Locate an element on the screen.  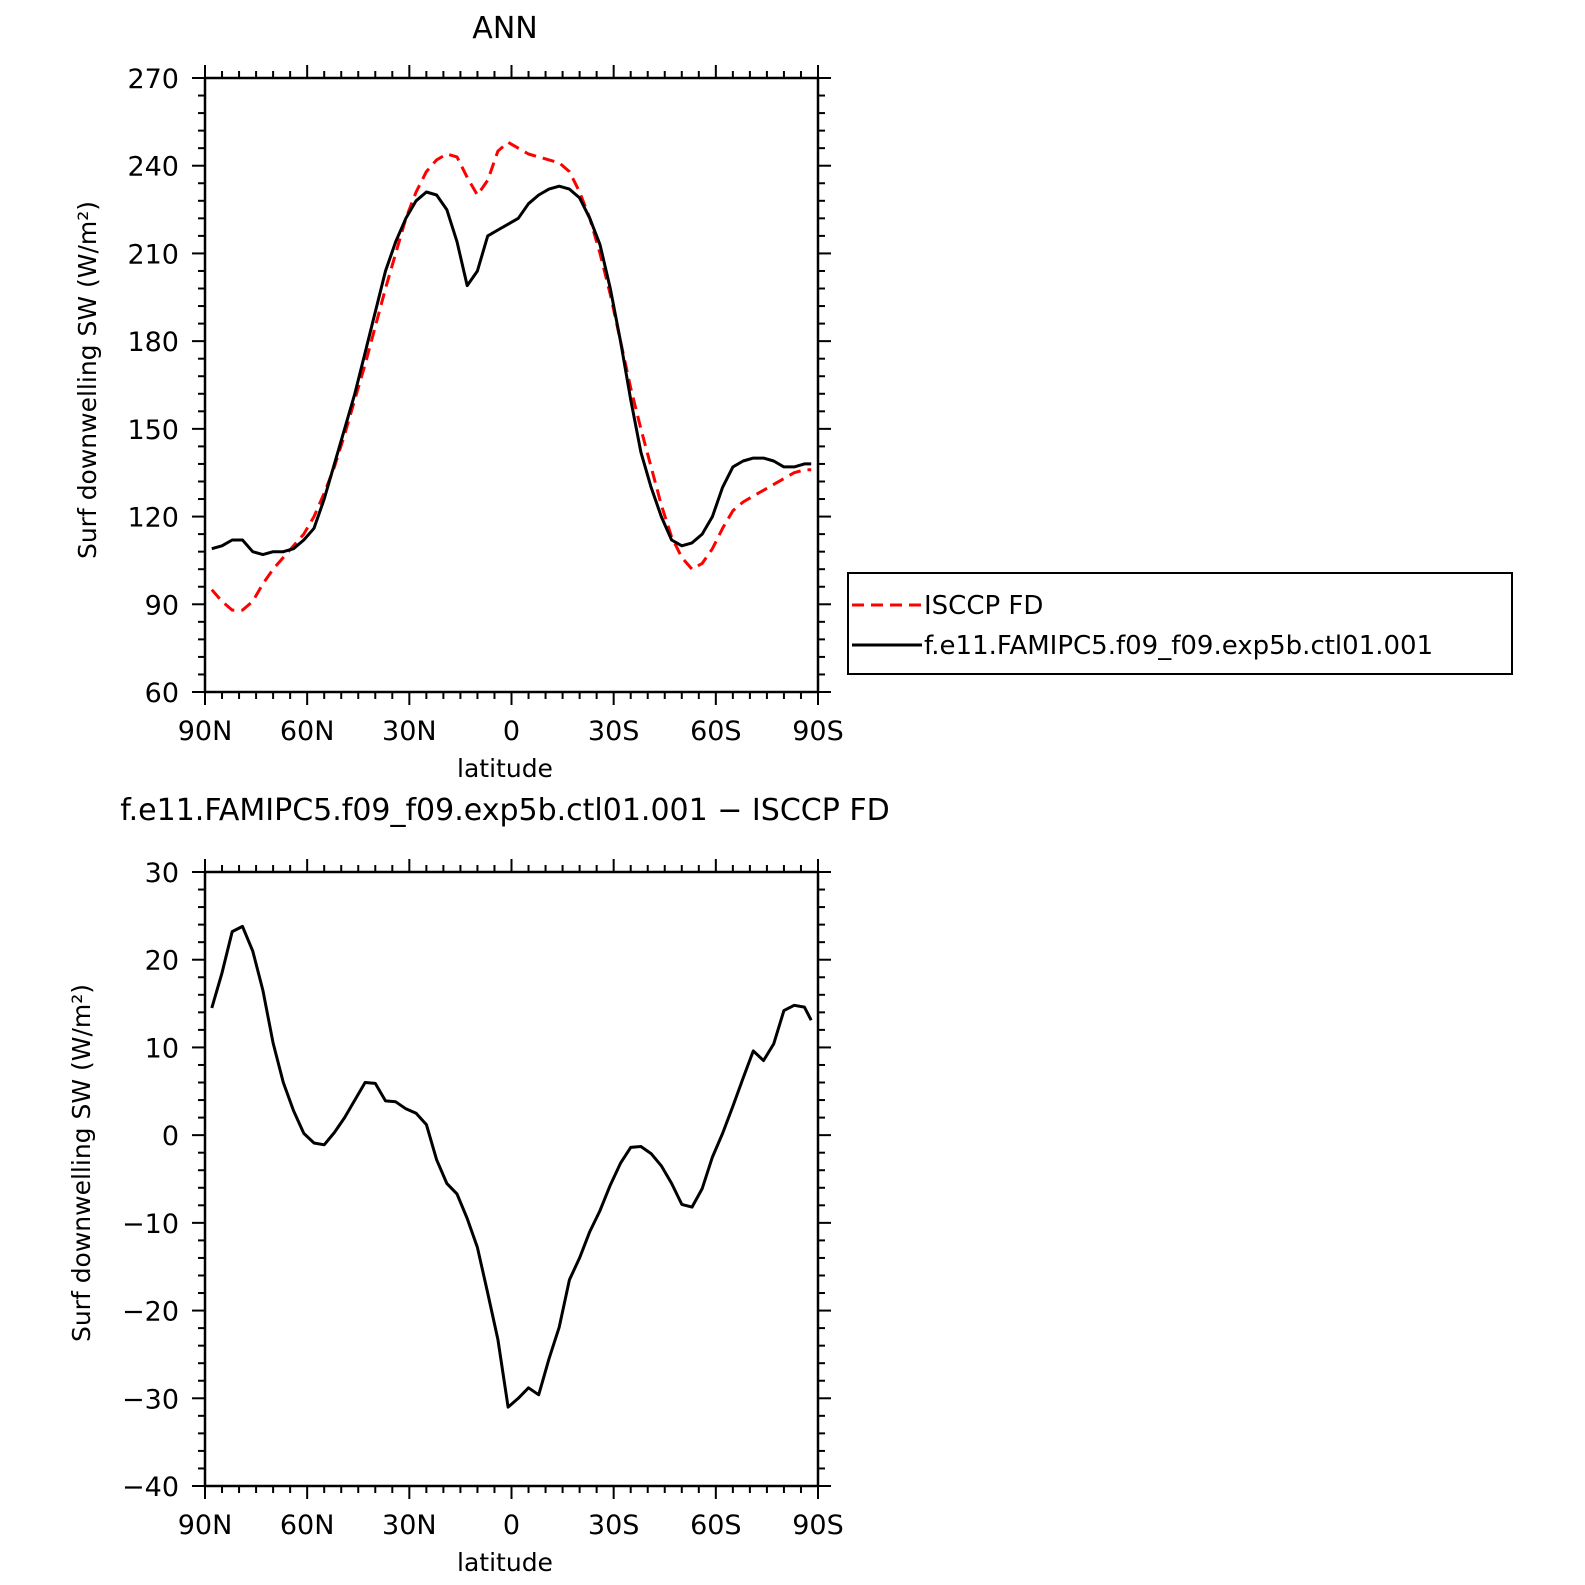
legend-label-model: f.e11.FAMIPC5.f09_f09.exp5b.ctl01.001 is located at coordinates (1178, 646).